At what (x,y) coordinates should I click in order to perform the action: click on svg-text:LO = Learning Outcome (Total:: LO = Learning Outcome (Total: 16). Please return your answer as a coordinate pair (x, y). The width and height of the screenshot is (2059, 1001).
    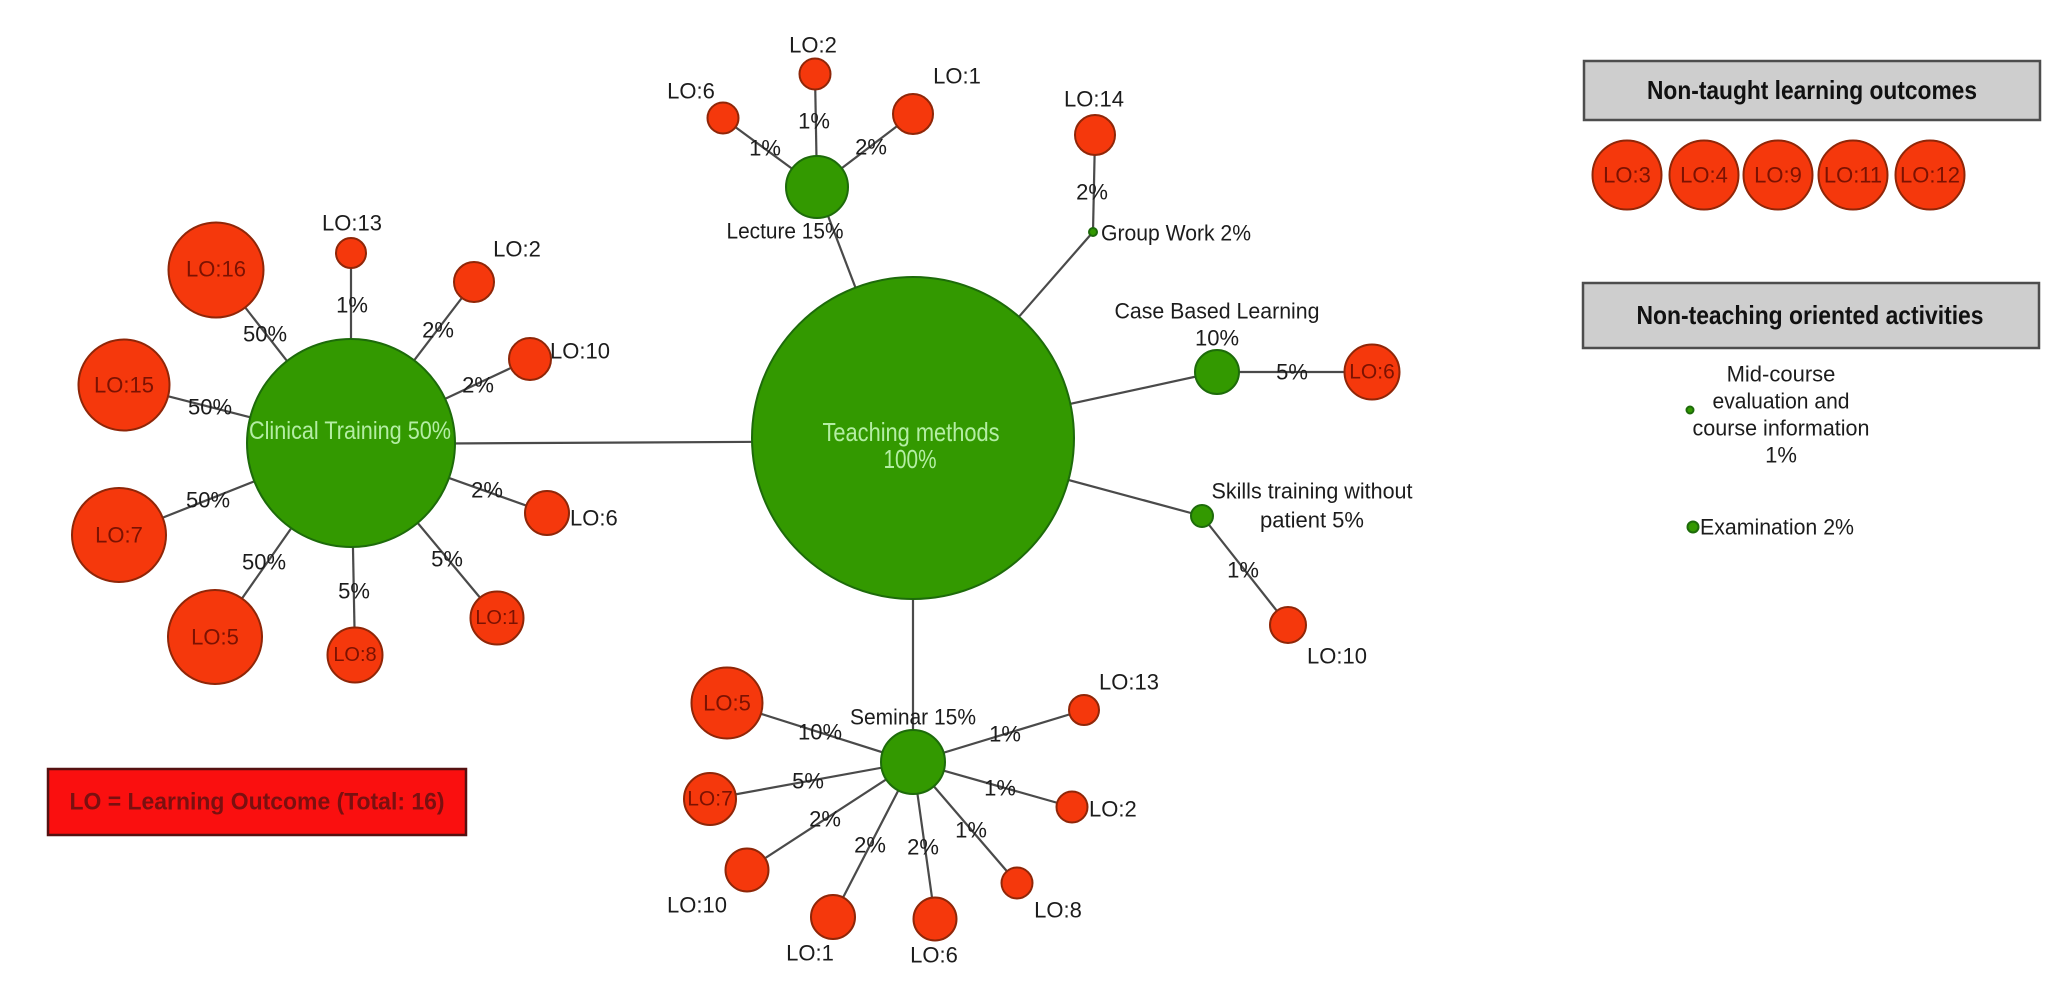
    Looking at the image, I should click on (257, 802).